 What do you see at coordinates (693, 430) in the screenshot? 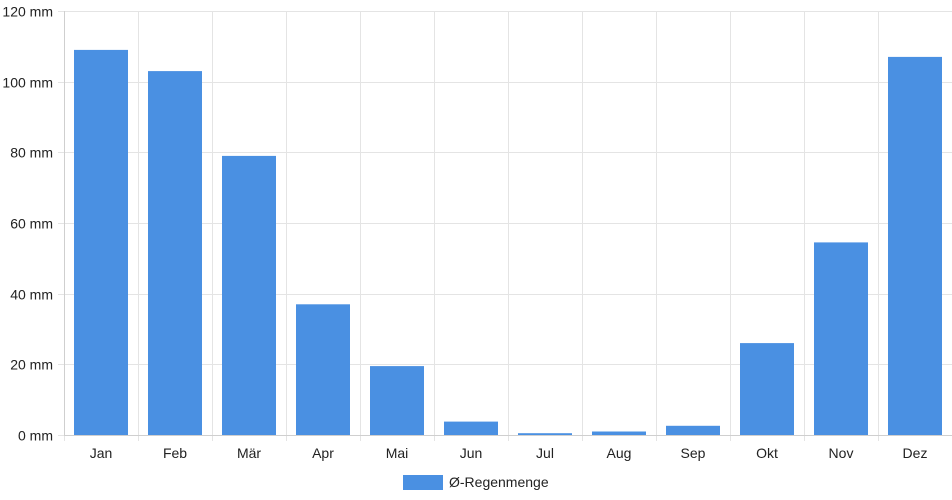
I see `bar-sep` at bounding box center [693, 430].